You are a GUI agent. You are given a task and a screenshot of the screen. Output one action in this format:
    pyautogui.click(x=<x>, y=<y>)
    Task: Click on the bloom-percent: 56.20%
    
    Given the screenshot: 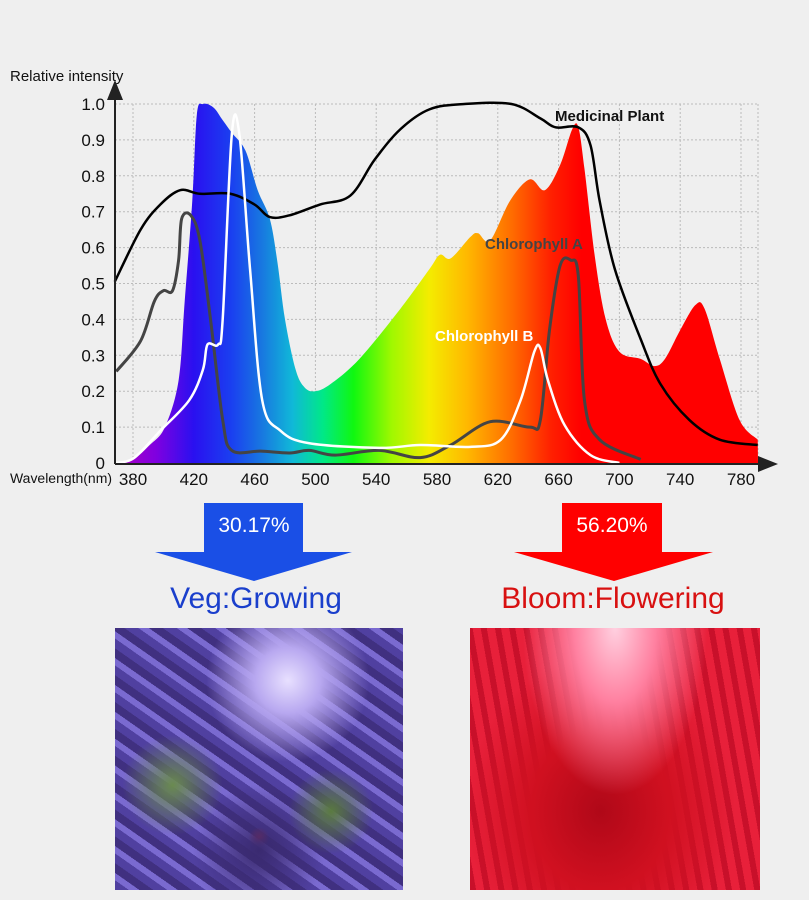 What is the action you would take?
    pyautogui.click(x=612, y=525)
    